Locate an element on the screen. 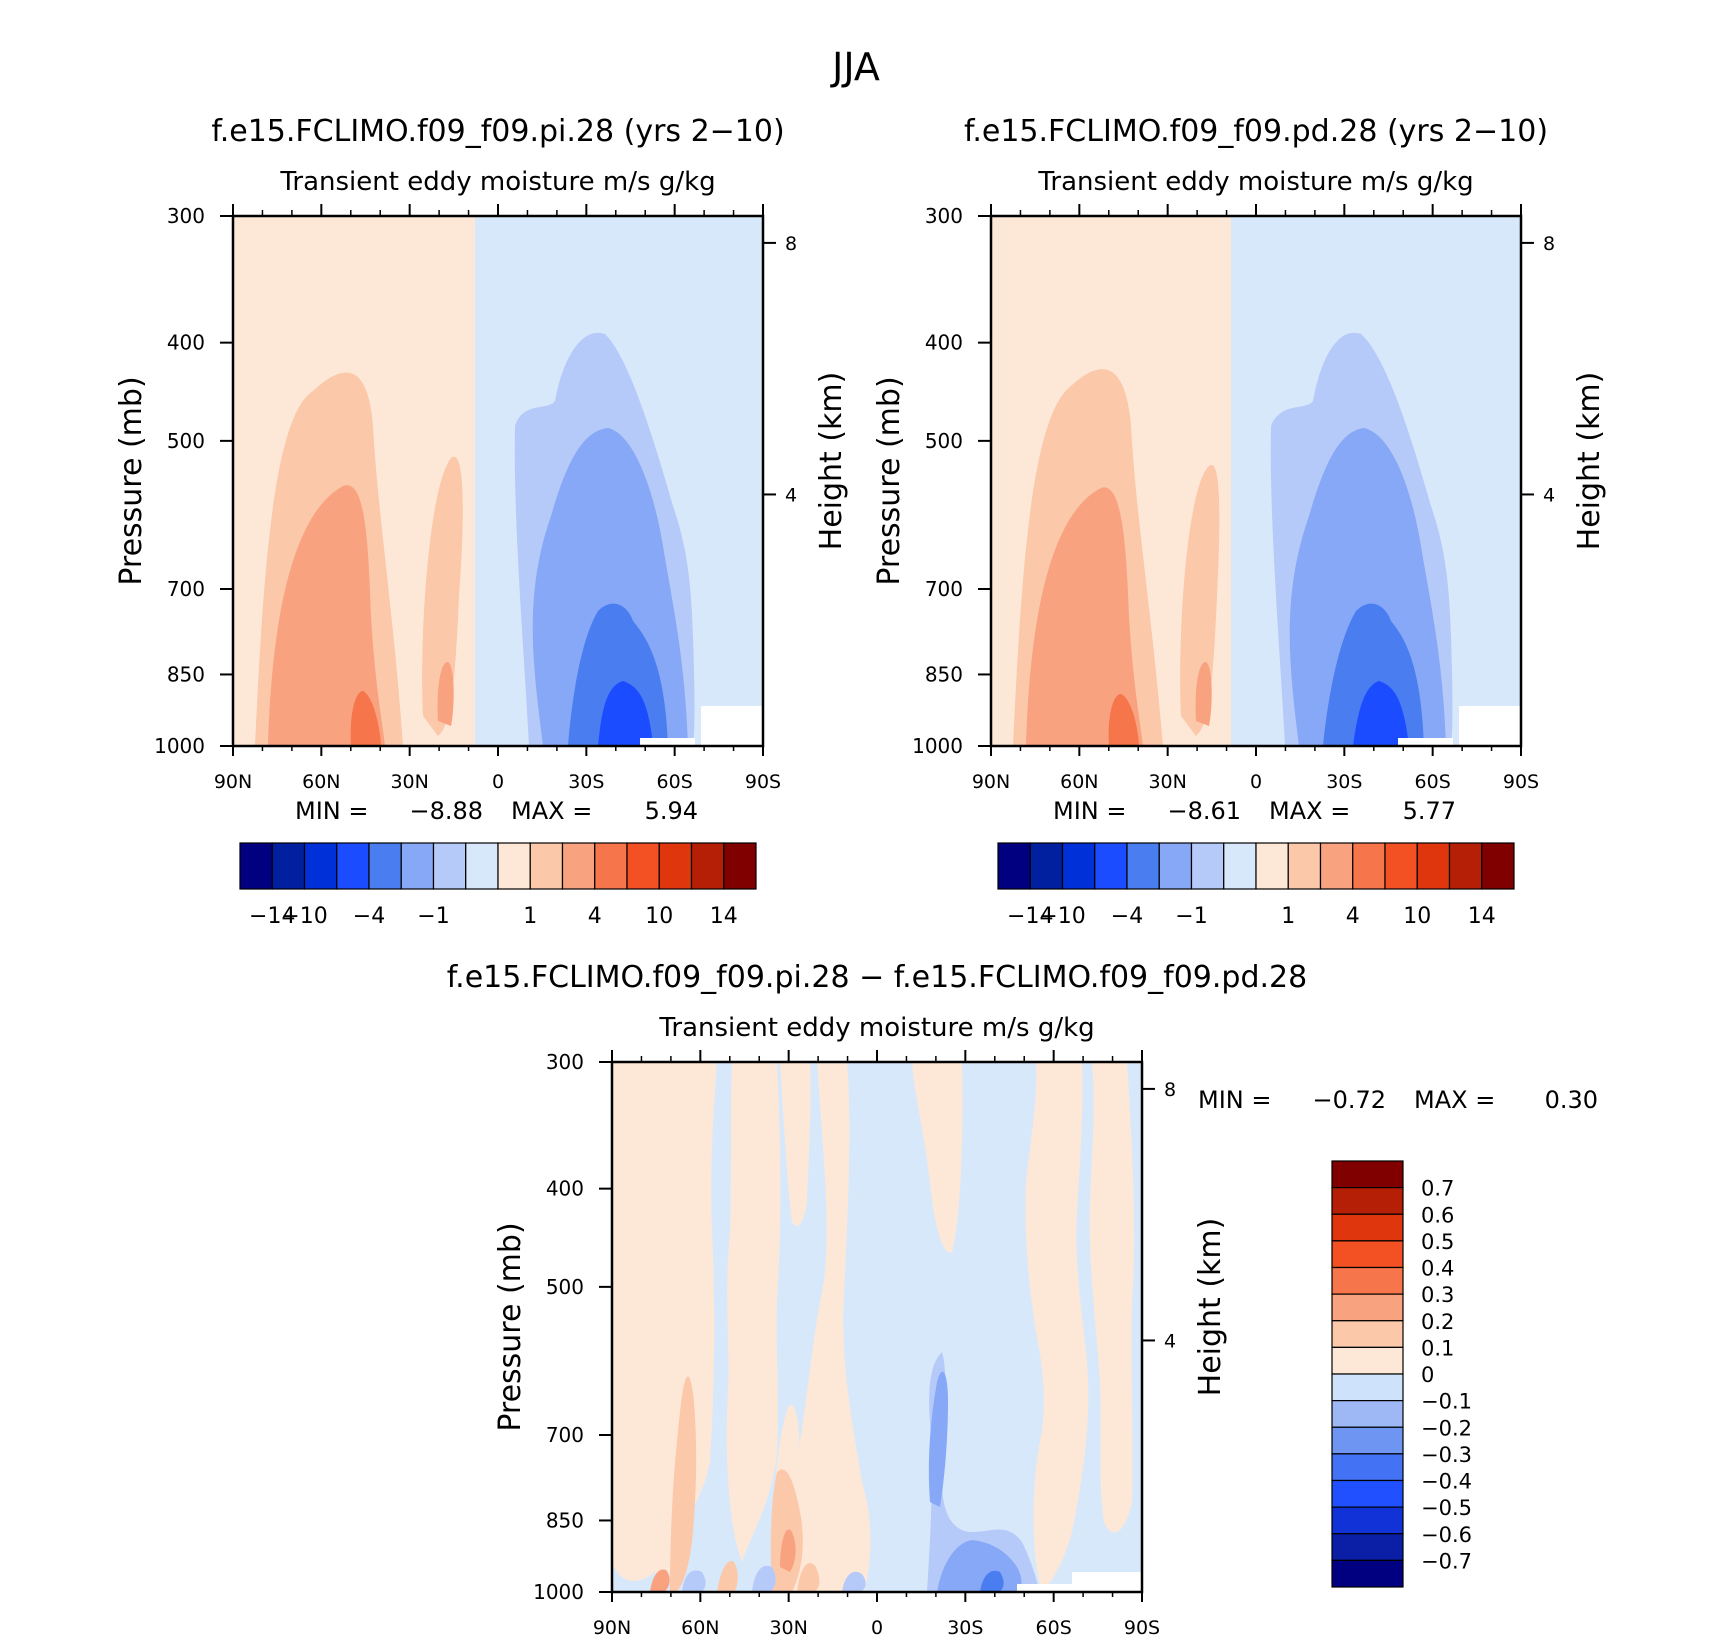 The width and height of the screenshot is (1710, 1636). min-value: −0.72 is located at coordinates (1349, 1100).